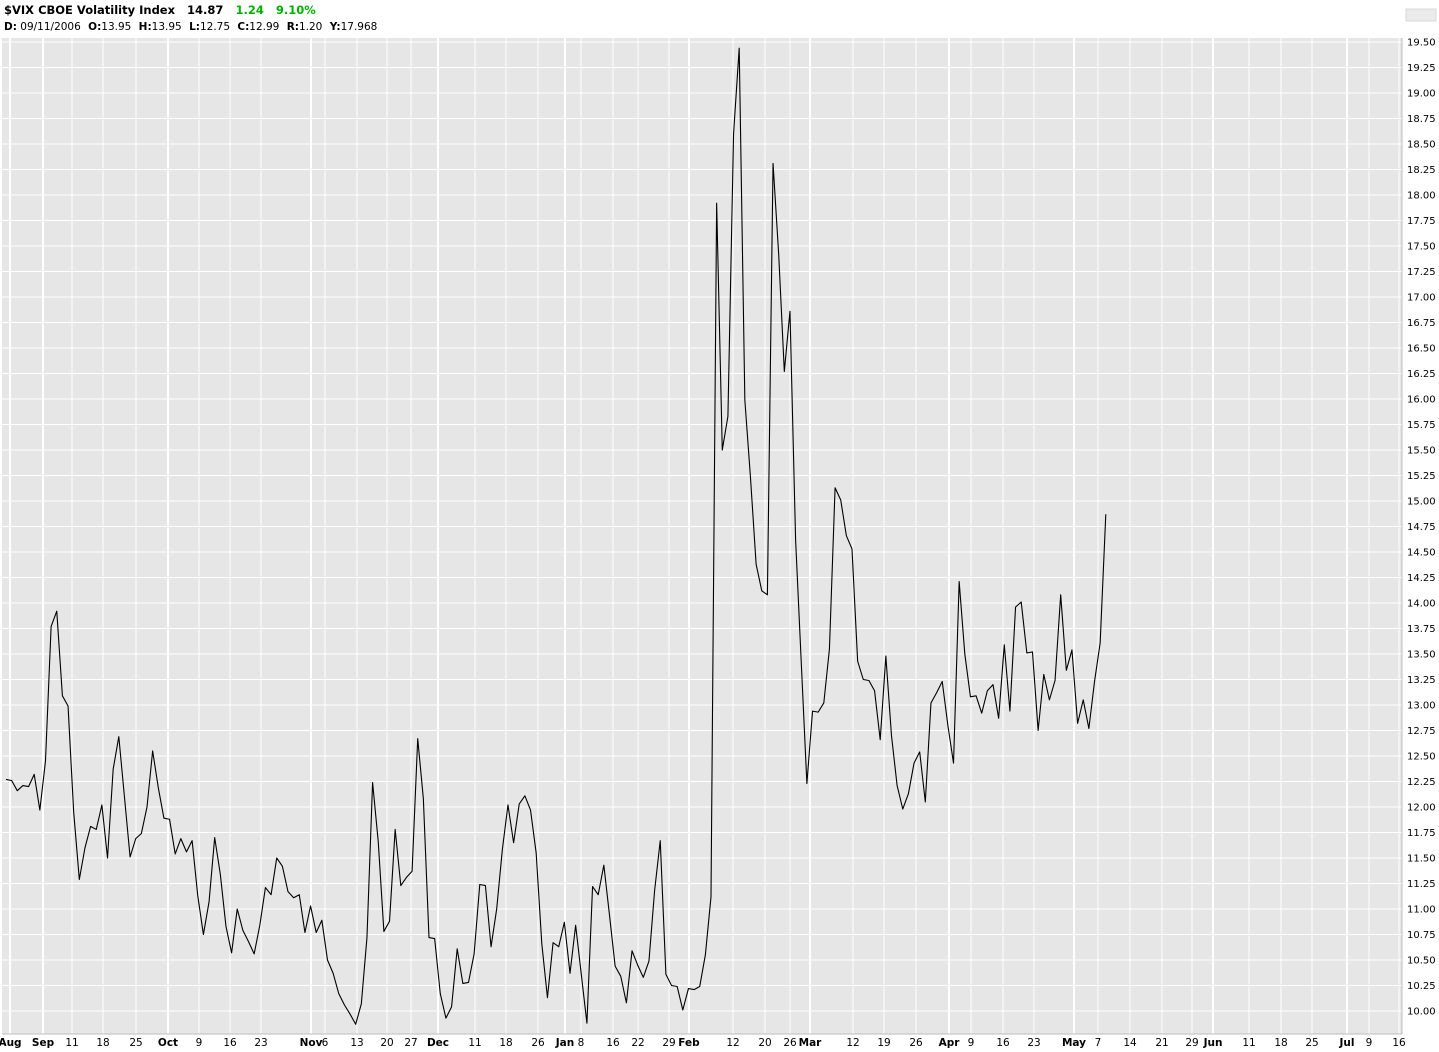 The image size is (1439, 1052). Describe the element at coordinates (1421, 731) in the screenshot. I see `y-tick-label: 12.75` at that location.